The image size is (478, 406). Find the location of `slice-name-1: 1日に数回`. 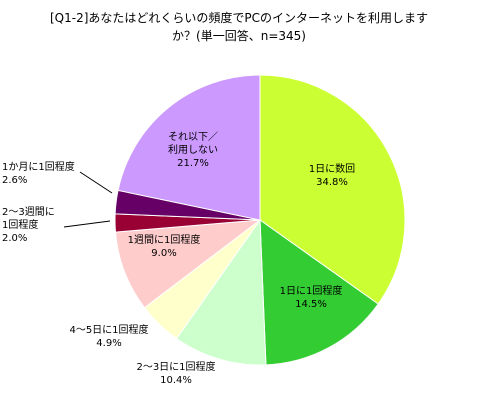

slice-name-1: 1日に数回 is located at coordinates (332, 168).